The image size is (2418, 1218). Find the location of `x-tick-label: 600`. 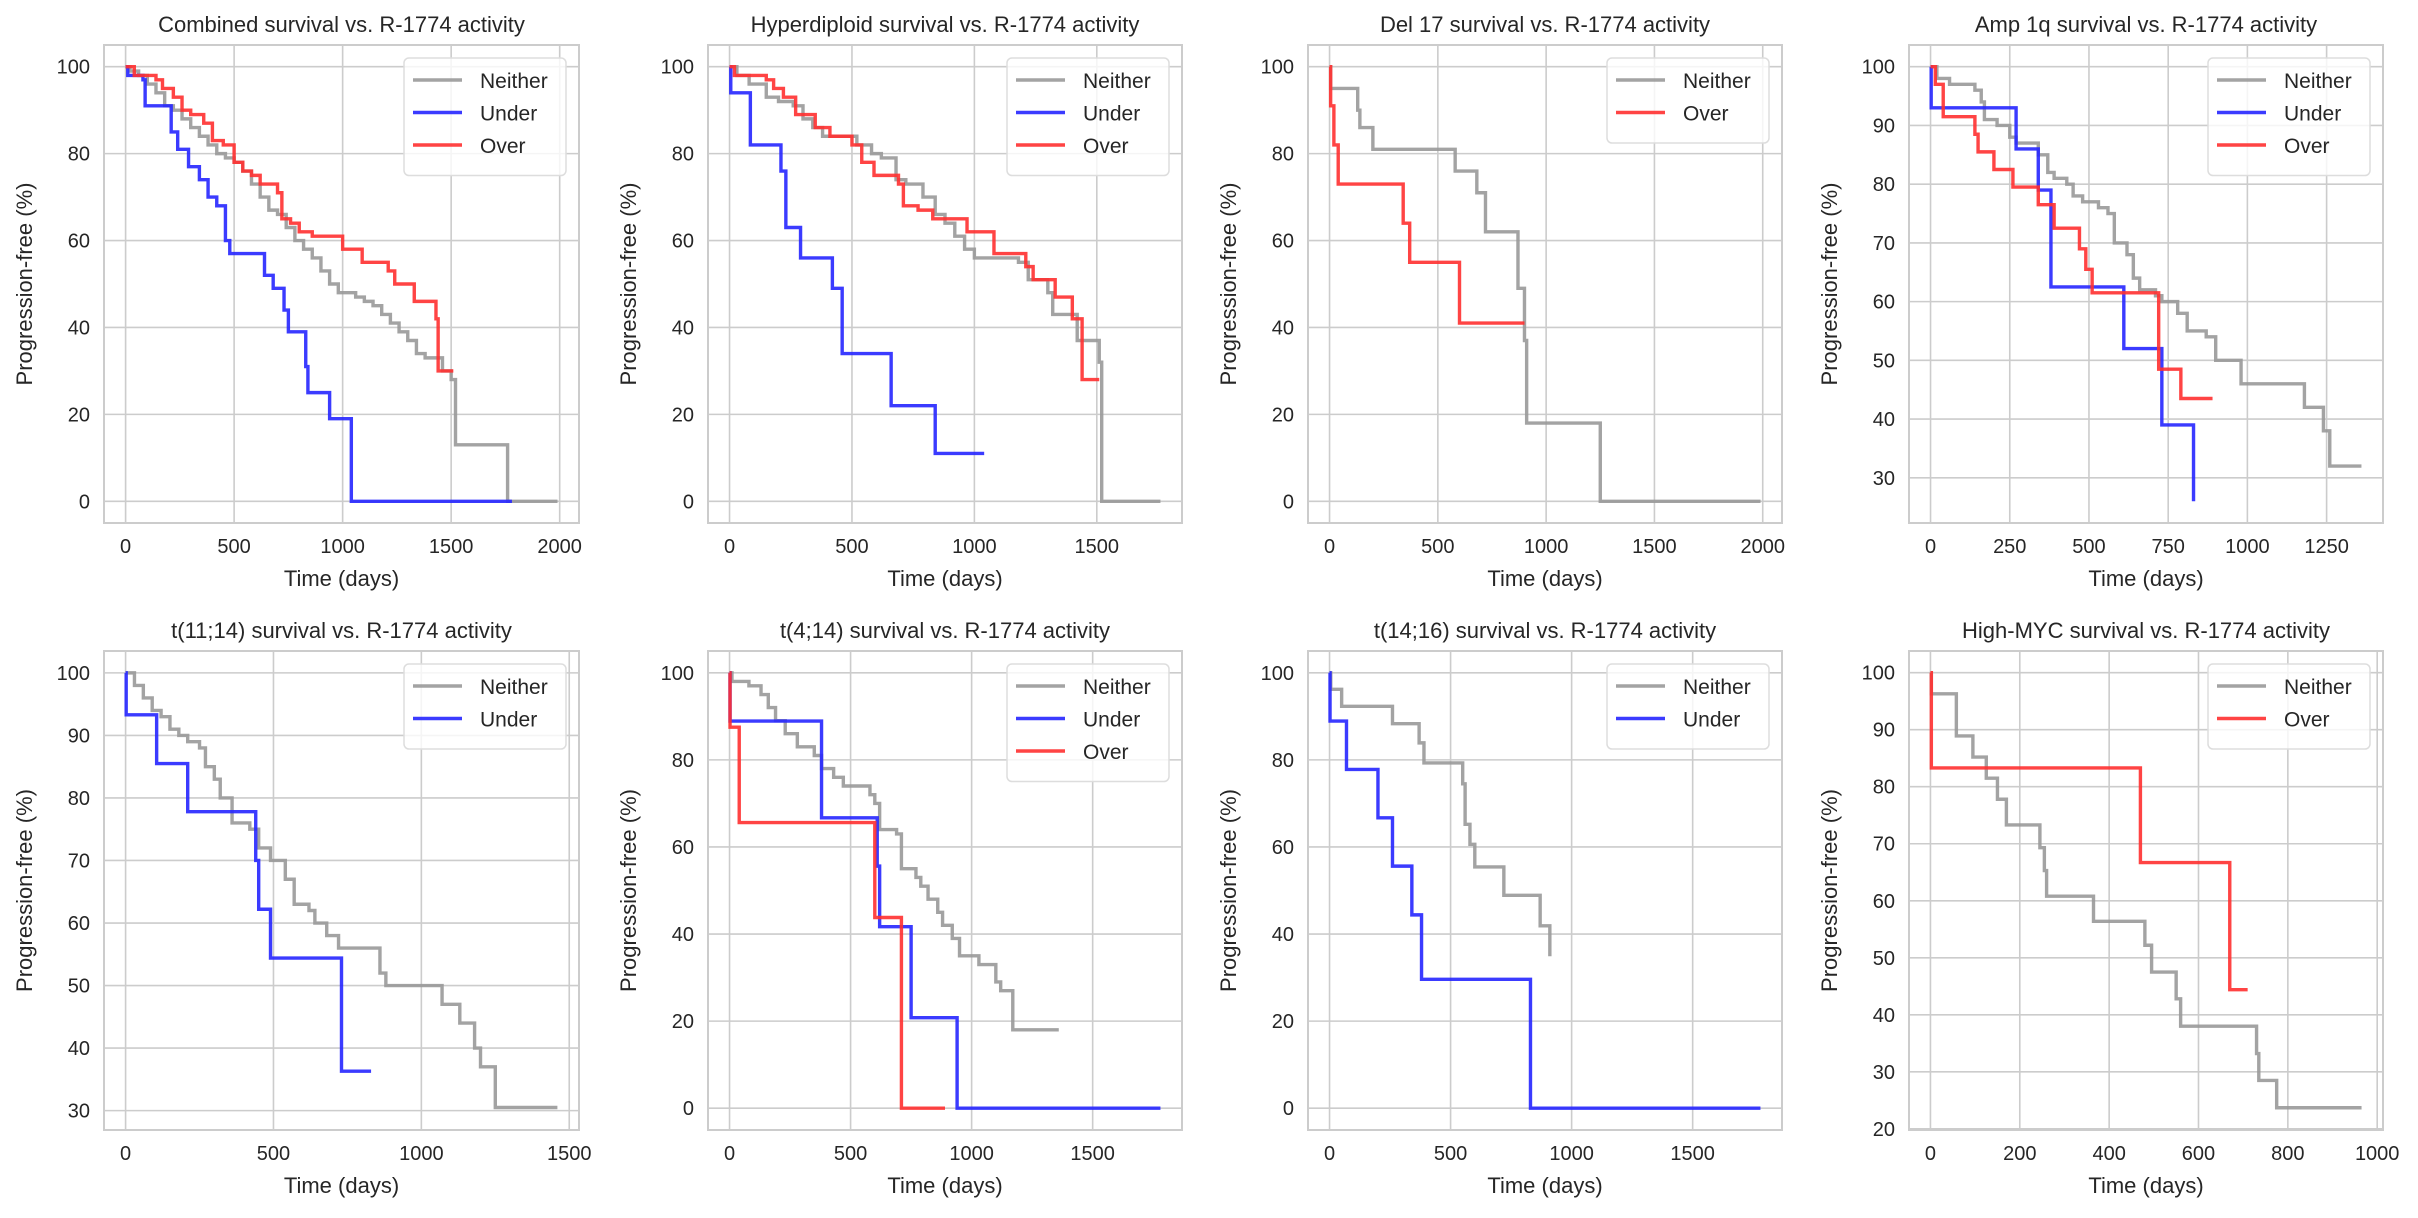

x-tick-label: 600 is located at coordinates (2198, 1154).